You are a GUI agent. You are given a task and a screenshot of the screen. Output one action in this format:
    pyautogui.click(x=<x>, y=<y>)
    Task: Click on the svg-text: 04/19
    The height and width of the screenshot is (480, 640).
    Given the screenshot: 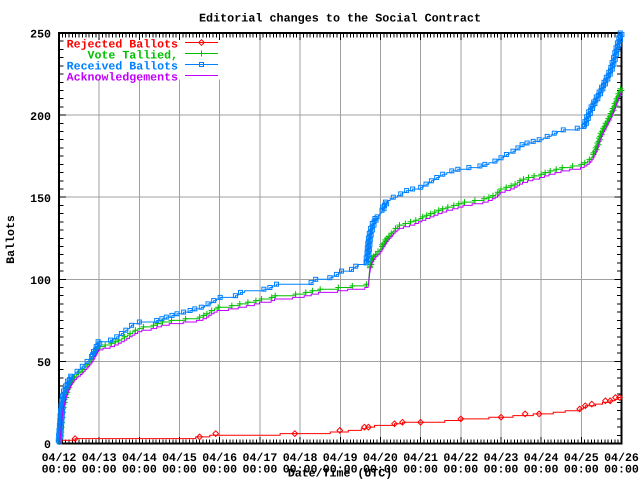 What is the action you would take?
    pyautogui.click(x=340, y=458)
    